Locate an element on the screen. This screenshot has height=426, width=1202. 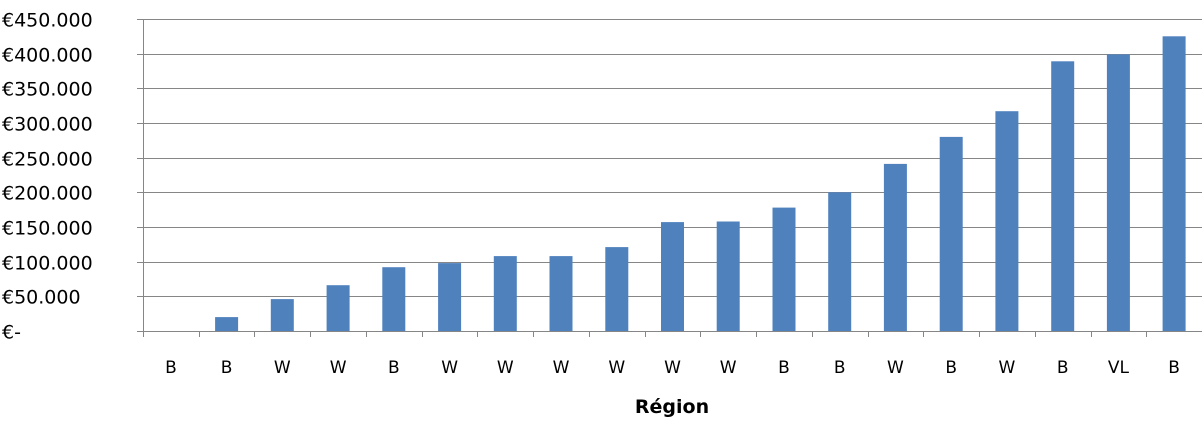
x-tick-label: VL is located at coordinates (1119, 368).